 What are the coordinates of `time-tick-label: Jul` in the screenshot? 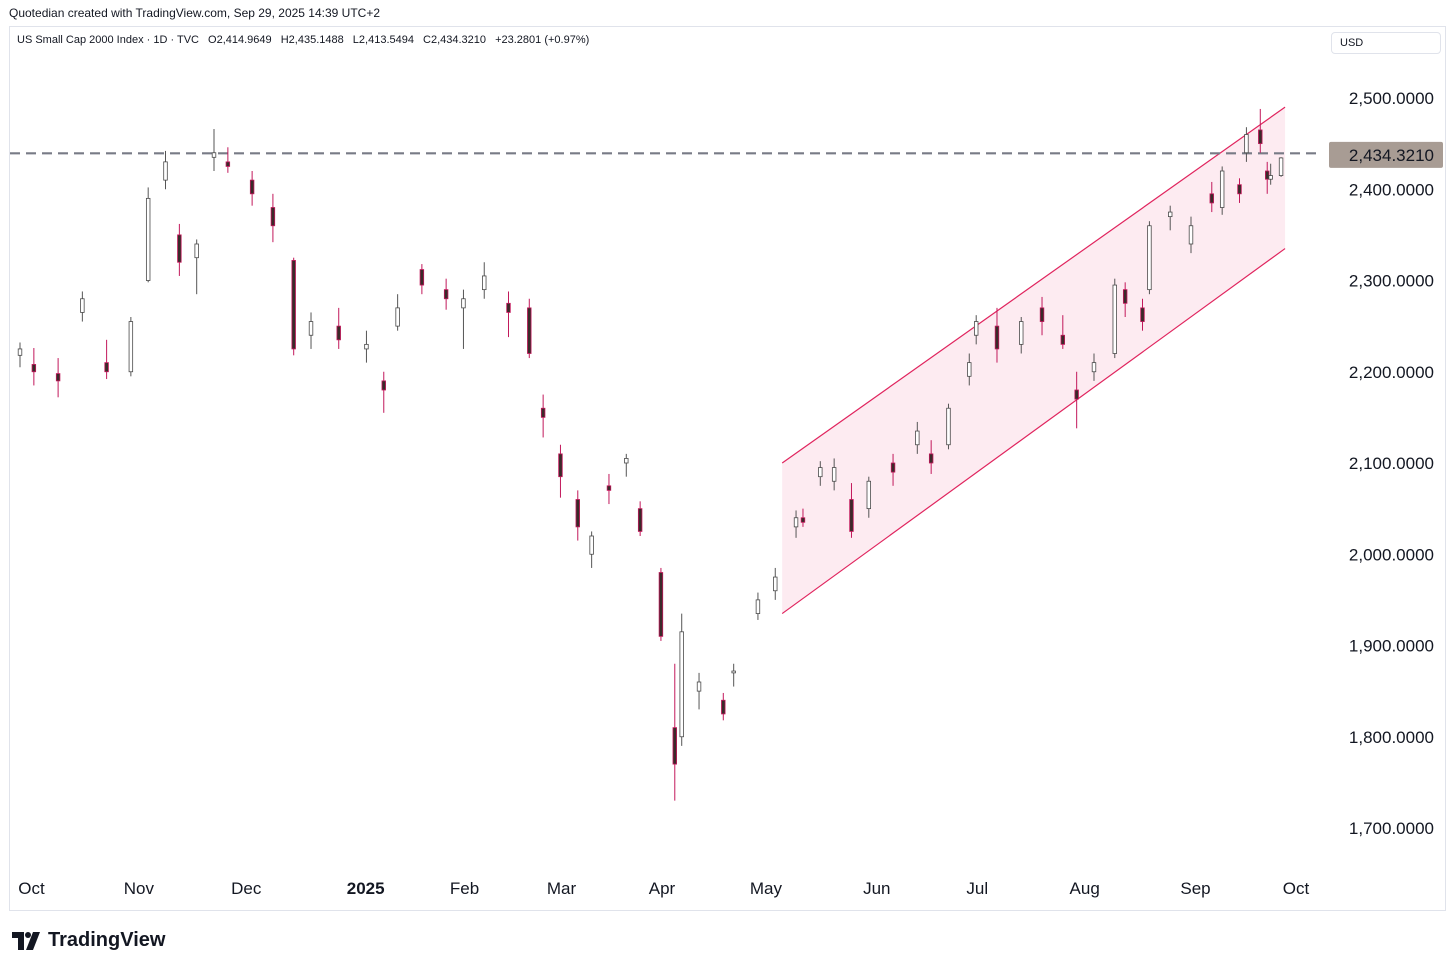 It's located at (977, 888).